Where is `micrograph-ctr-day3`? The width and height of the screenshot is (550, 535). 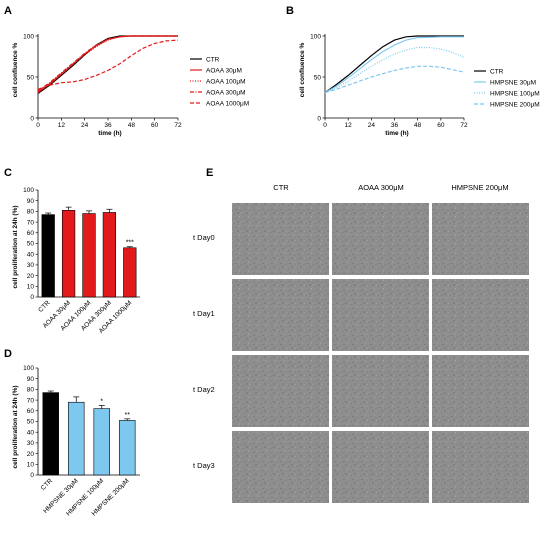 micrograph-ctr-day3 is located at coordinates (280, 467).